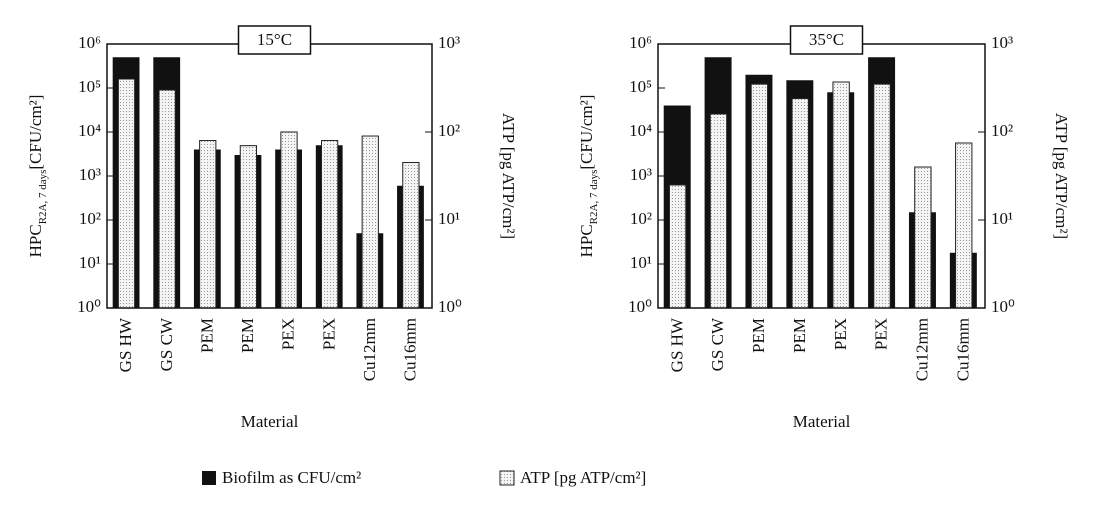  Describe the element at coordinates (583, 477) in the screenshot. I see `legend-label: ATP [pg ATP/cm²]` at that location.